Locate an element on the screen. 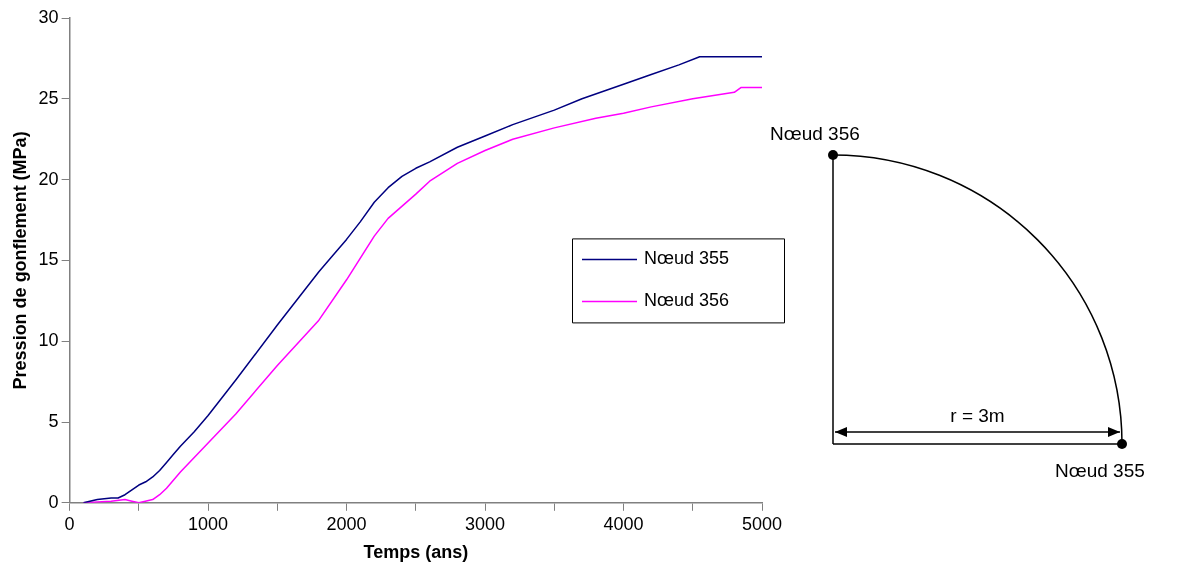 Image resolution: width=1192 pixels, height=578 pixels. y-tick-label: 30 is located at coordinates (48, 16).